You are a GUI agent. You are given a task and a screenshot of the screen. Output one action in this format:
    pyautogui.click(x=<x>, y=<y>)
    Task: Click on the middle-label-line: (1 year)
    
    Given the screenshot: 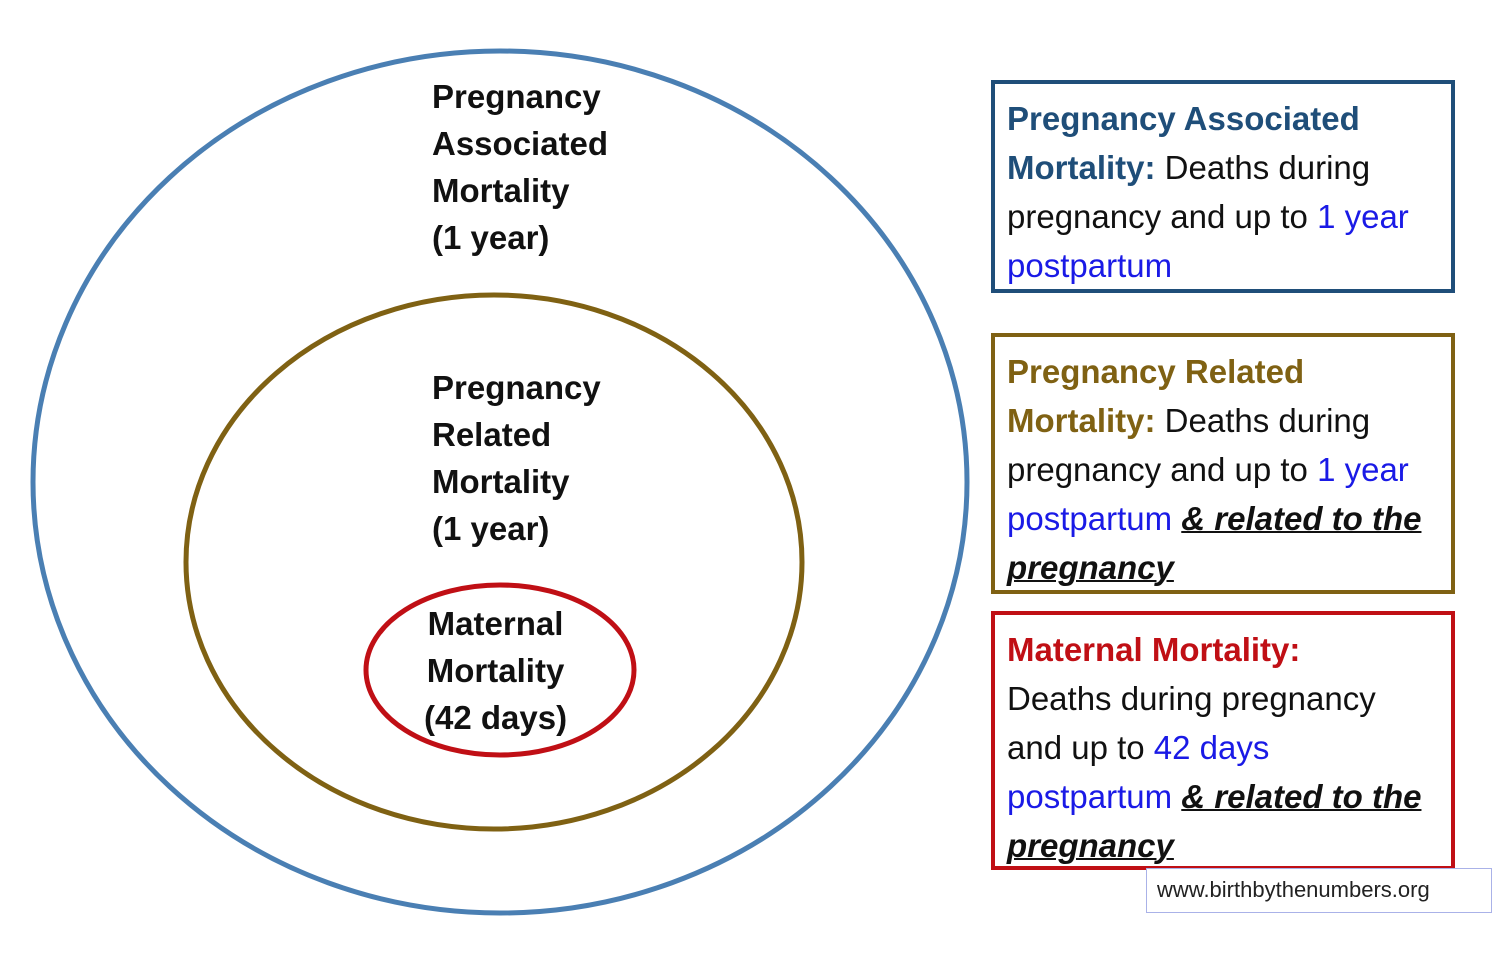 What is the action you would take?
    pyautogui.click(x=491, y=528)
    